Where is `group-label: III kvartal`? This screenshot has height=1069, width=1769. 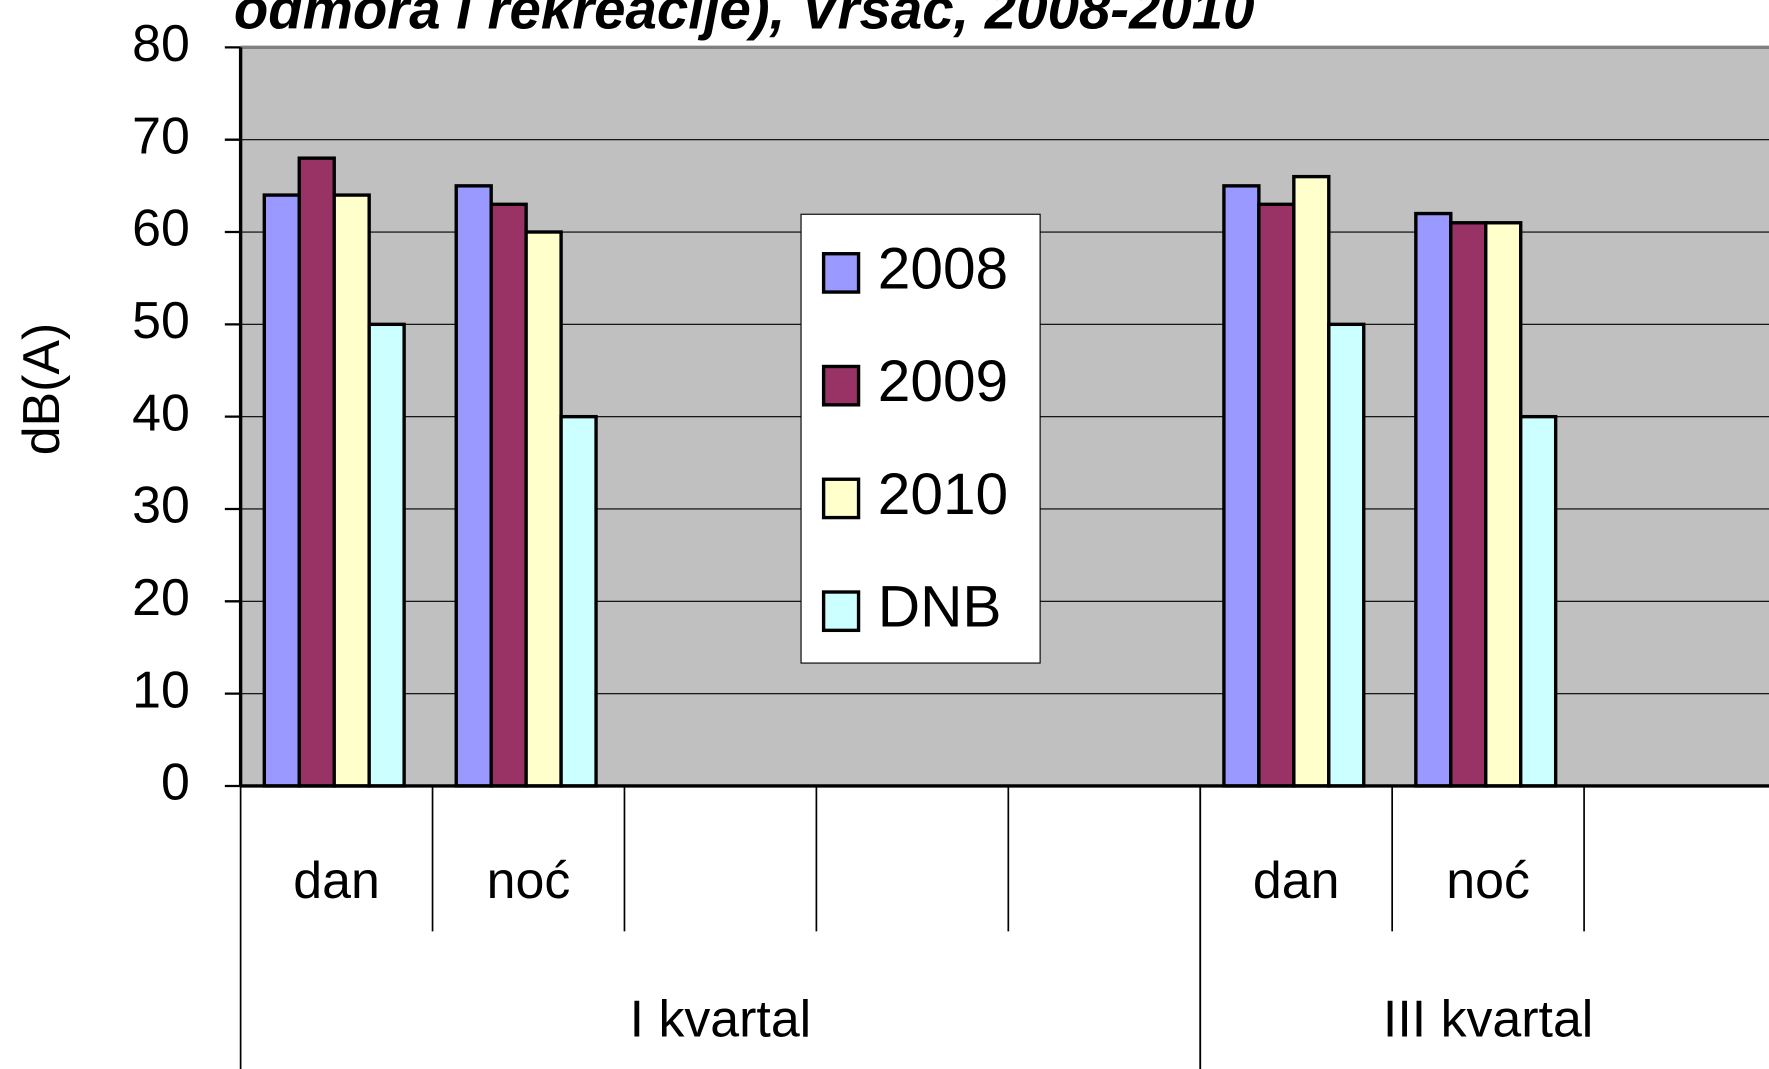 group-label: III kvartal is located at coordinates (1488, 1018).